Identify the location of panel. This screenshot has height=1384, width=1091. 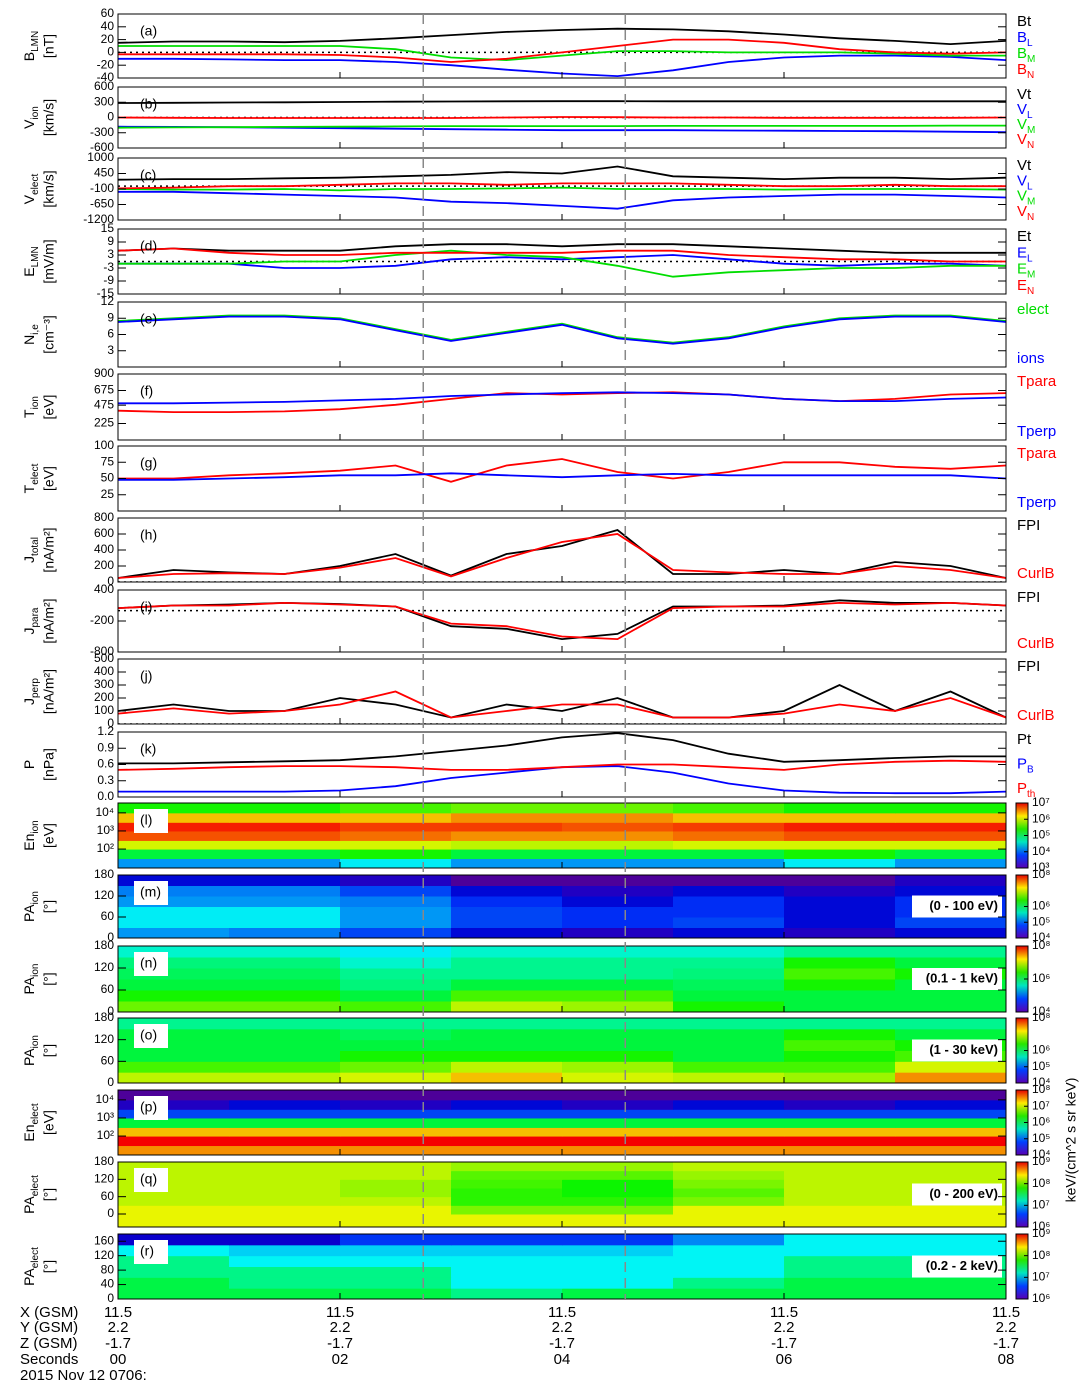
(562, 260).